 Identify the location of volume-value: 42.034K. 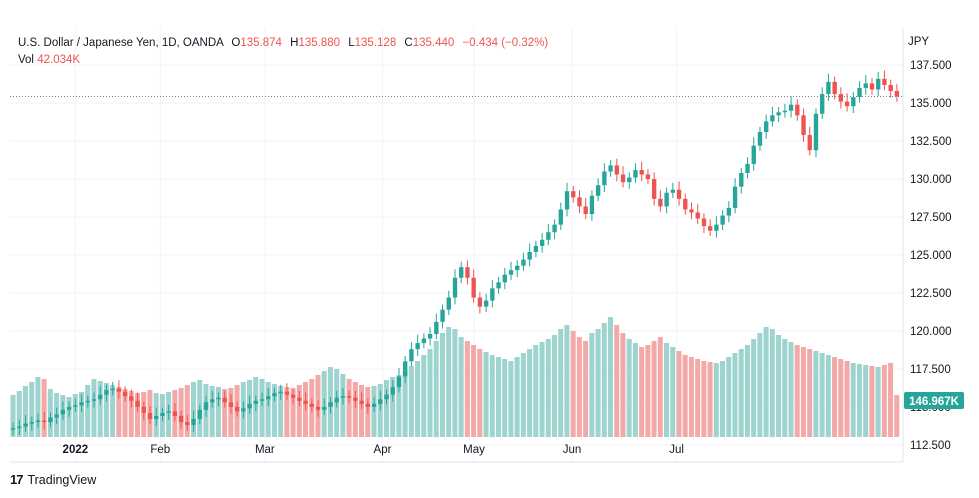
(59, 60).